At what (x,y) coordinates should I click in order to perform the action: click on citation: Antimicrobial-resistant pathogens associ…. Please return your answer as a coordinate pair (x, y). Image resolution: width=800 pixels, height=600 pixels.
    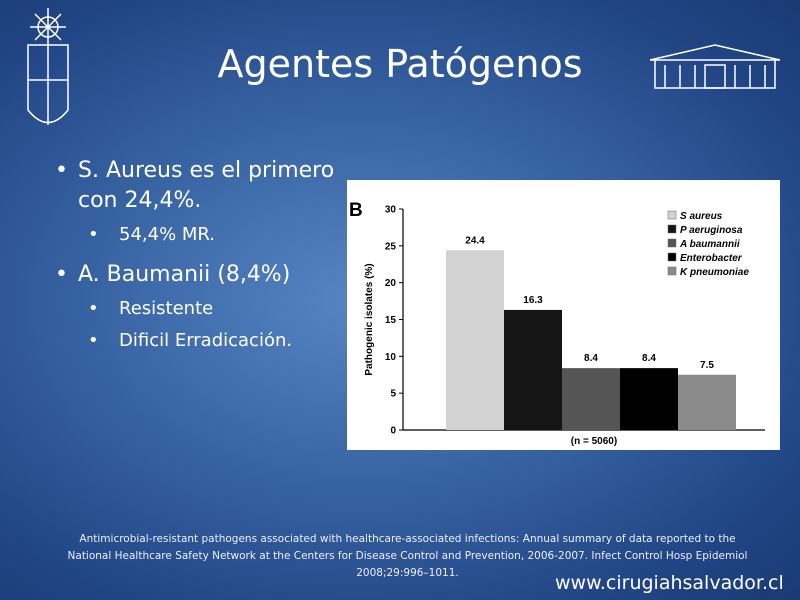
    Looking at the image, I should click on (407, 556).